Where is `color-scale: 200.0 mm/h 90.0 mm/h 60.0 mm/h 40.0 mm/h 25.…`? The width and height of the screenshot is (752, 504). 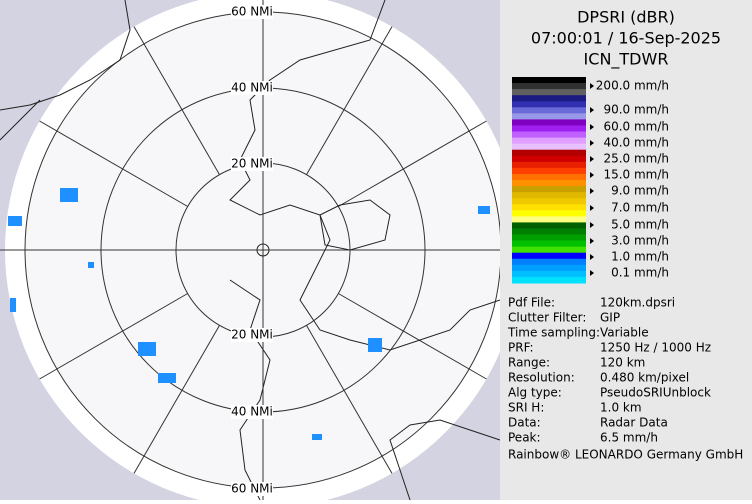
color-scale: 200.0 mm/h 90.0 mm/h 60.0 mm/h 40.0 mm/h 25.… is located at coordinates (590, 180).